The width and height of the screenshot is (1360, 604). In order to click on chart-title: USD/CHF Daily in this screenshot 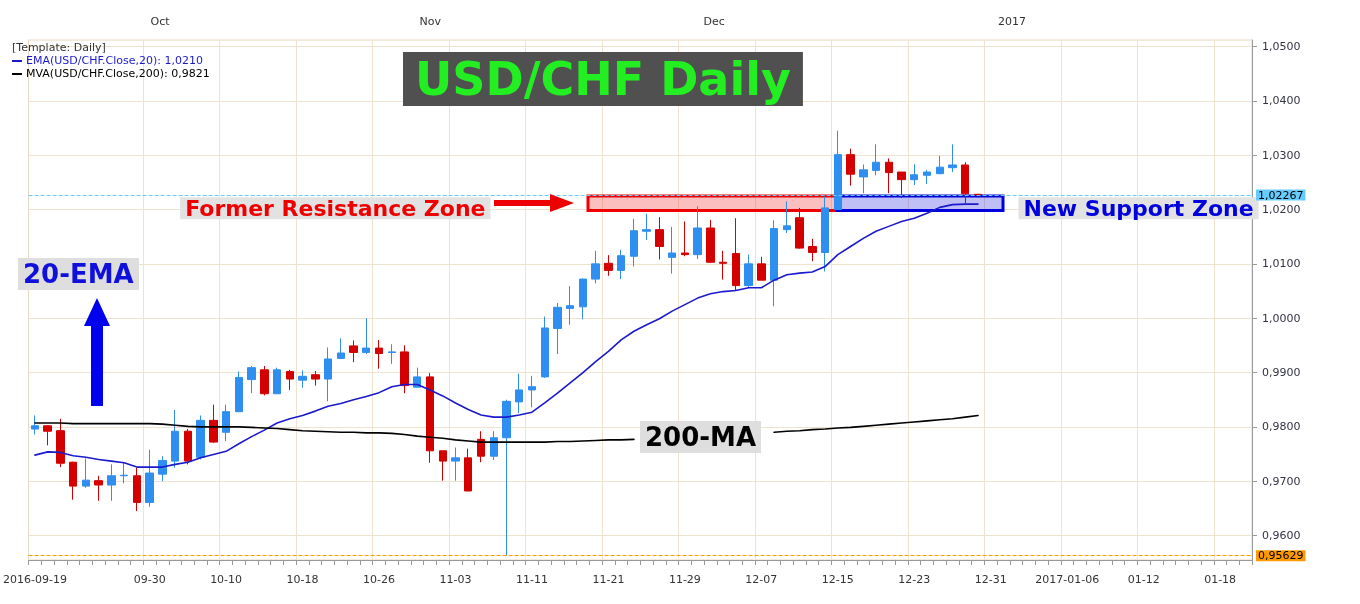, I will do `click(603, 79)`.